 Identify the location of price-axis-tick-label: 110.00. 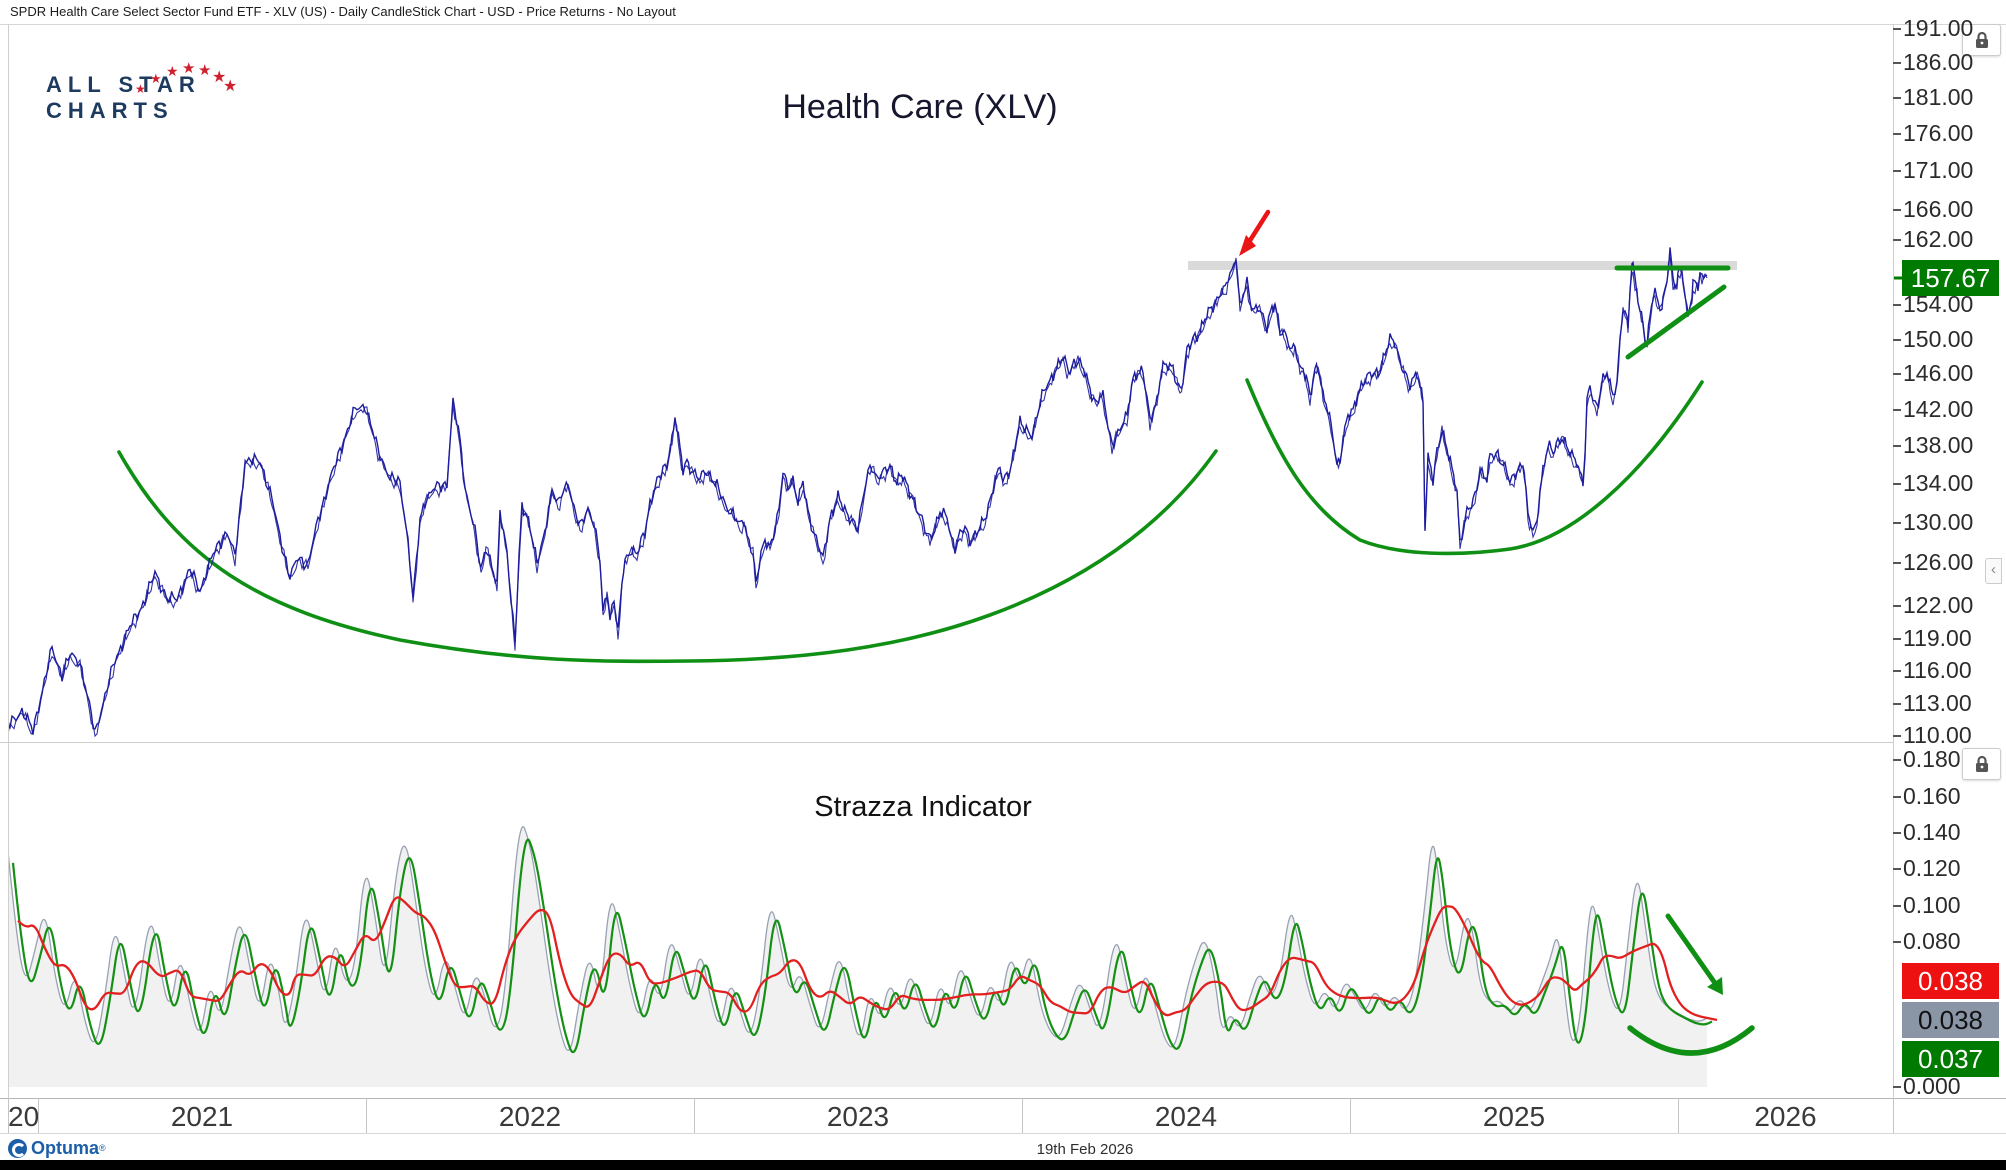
(1937, 735).